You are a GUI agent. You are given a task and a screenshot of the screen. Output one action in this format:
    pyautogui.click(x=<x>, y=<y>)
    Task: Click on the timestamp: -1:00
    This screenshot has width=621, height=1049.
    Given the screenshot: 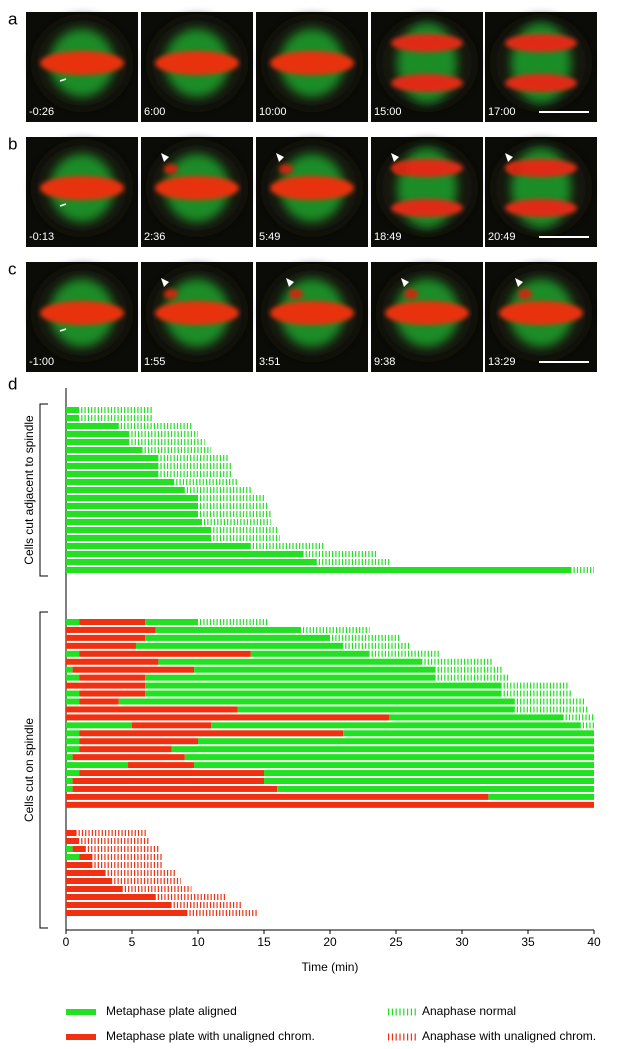 What is the action you would take?
    pyautogui.click(x=41, y=362)
    